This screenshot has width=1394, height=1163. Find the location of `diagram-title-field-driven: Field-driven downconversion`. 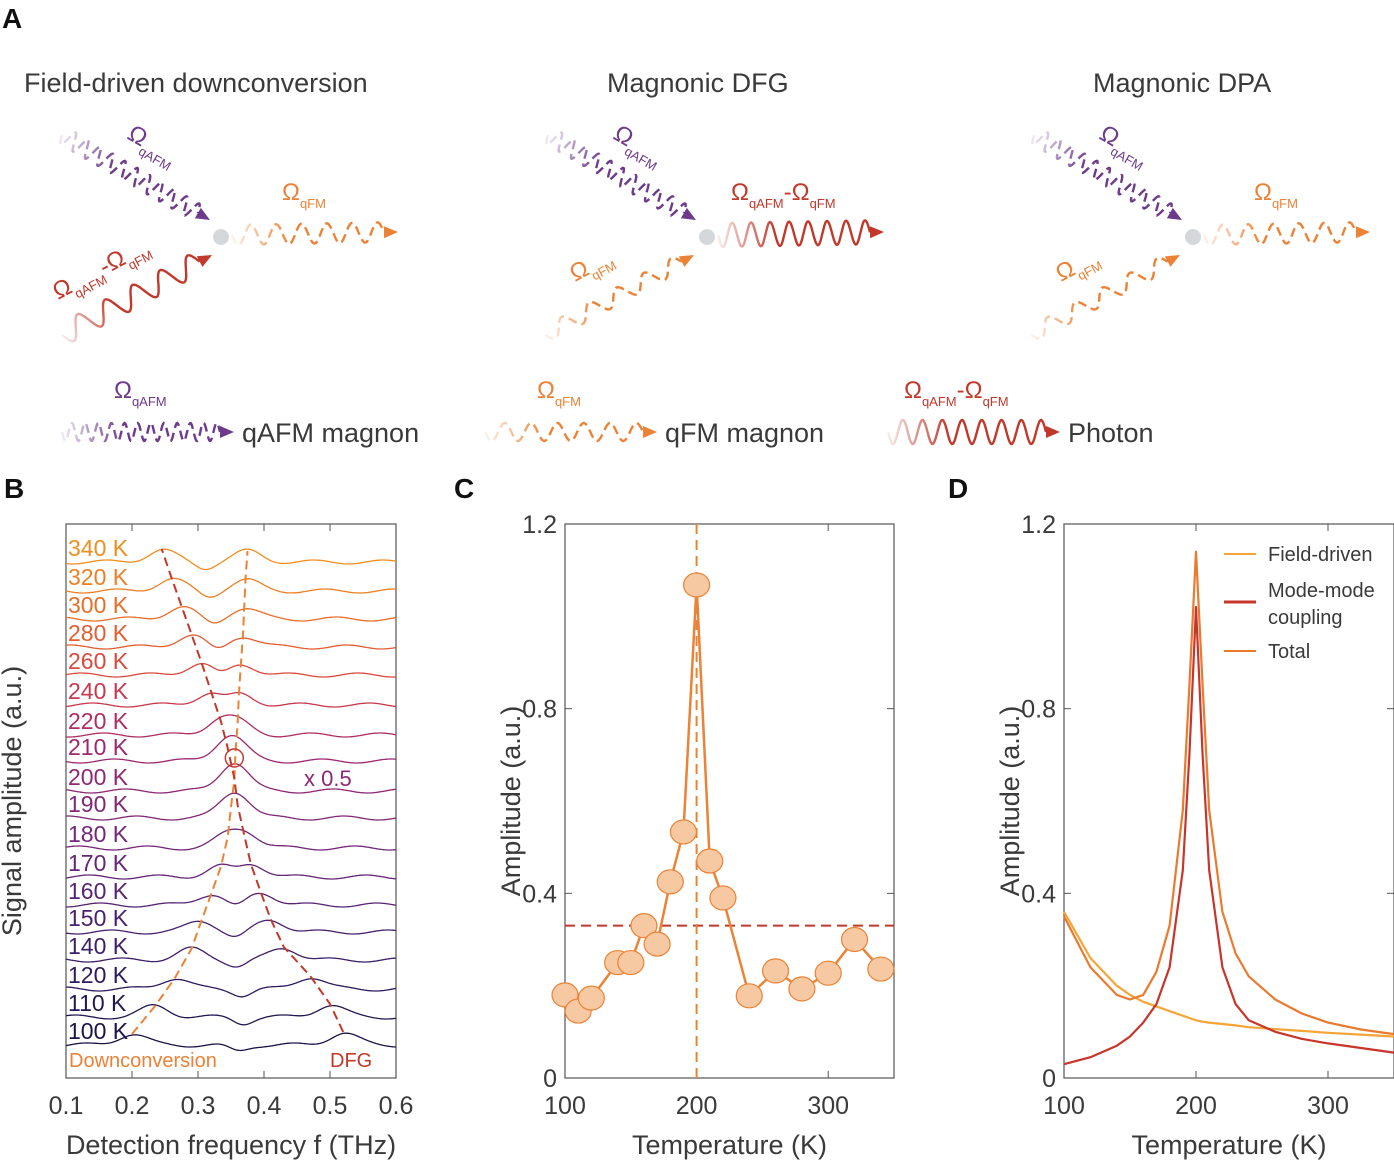

diagram-title-field-driven: Field-driven downconversion is located at coordinates (196, 83).